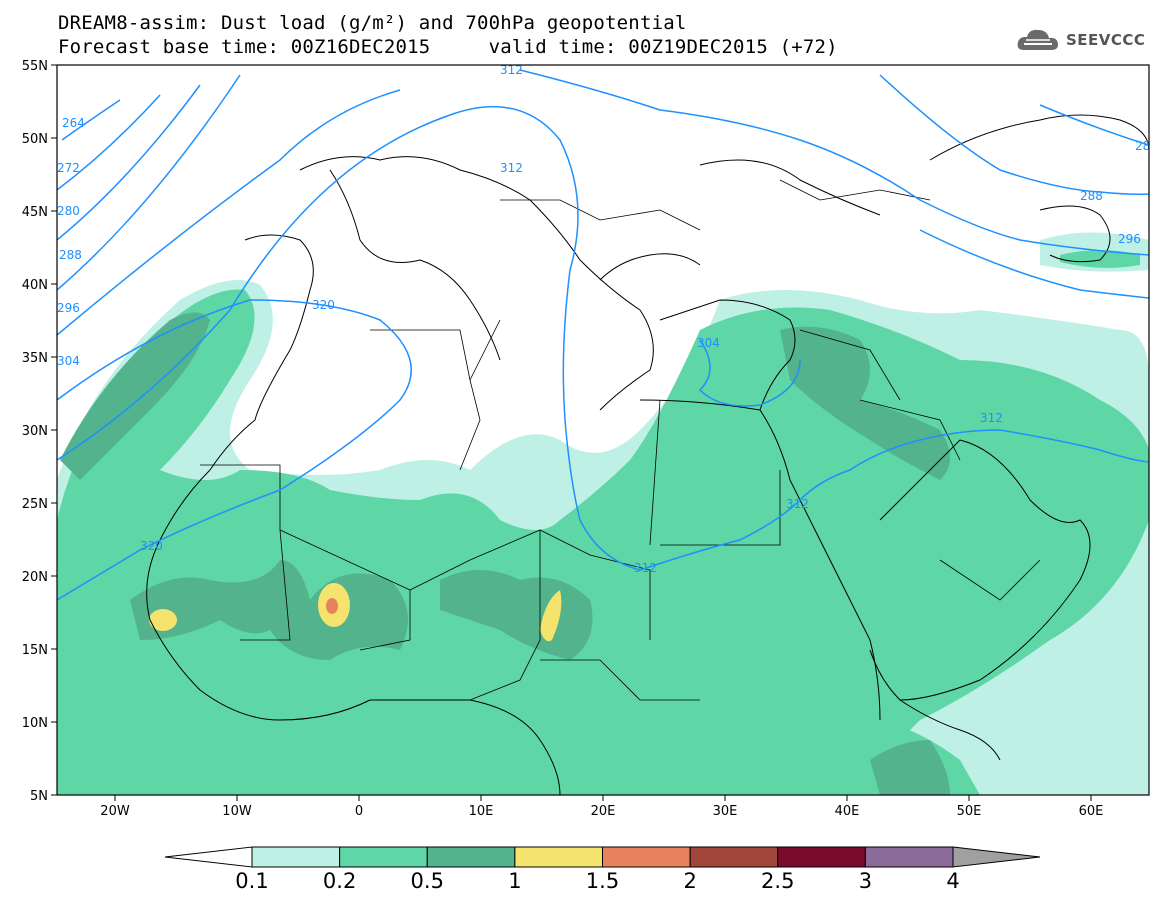  I want to click on lon-label: 40E, so click(847, 811).